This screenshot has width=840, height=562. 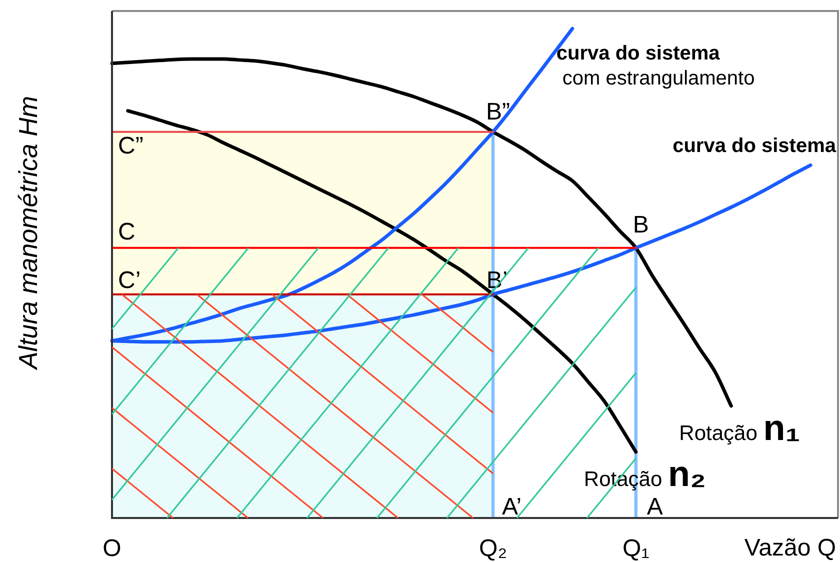 What do you see at coordinates (129, 280) in the screenshot?
I see `annotation: C’` at bounding box center [129, 280].